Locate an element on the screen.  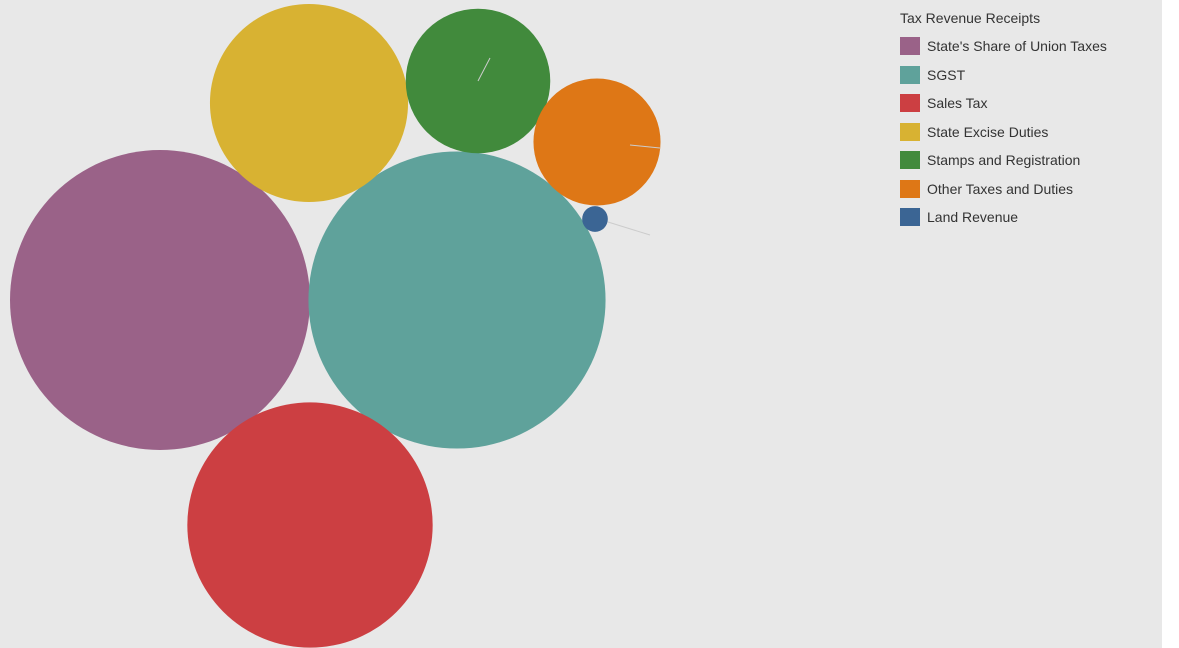
legend-item: Land Revenue is located at coordinates (1003, 217).